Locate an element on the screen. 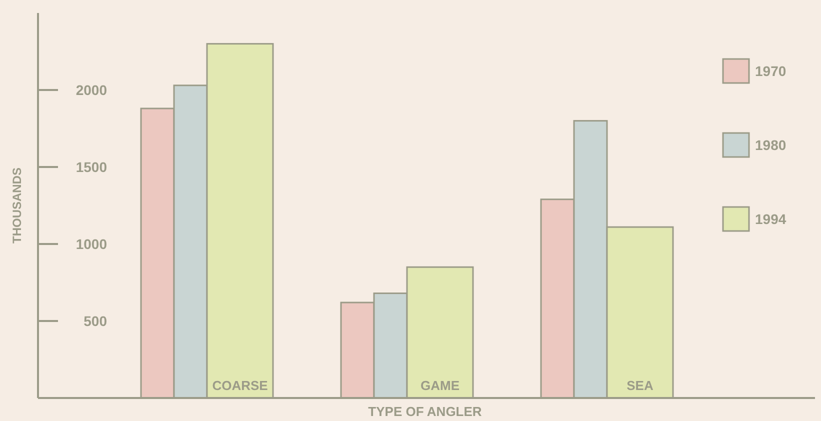 This screenshot has height=421, width=821. legend-label: 1994 is located at coordinates (770, 218).